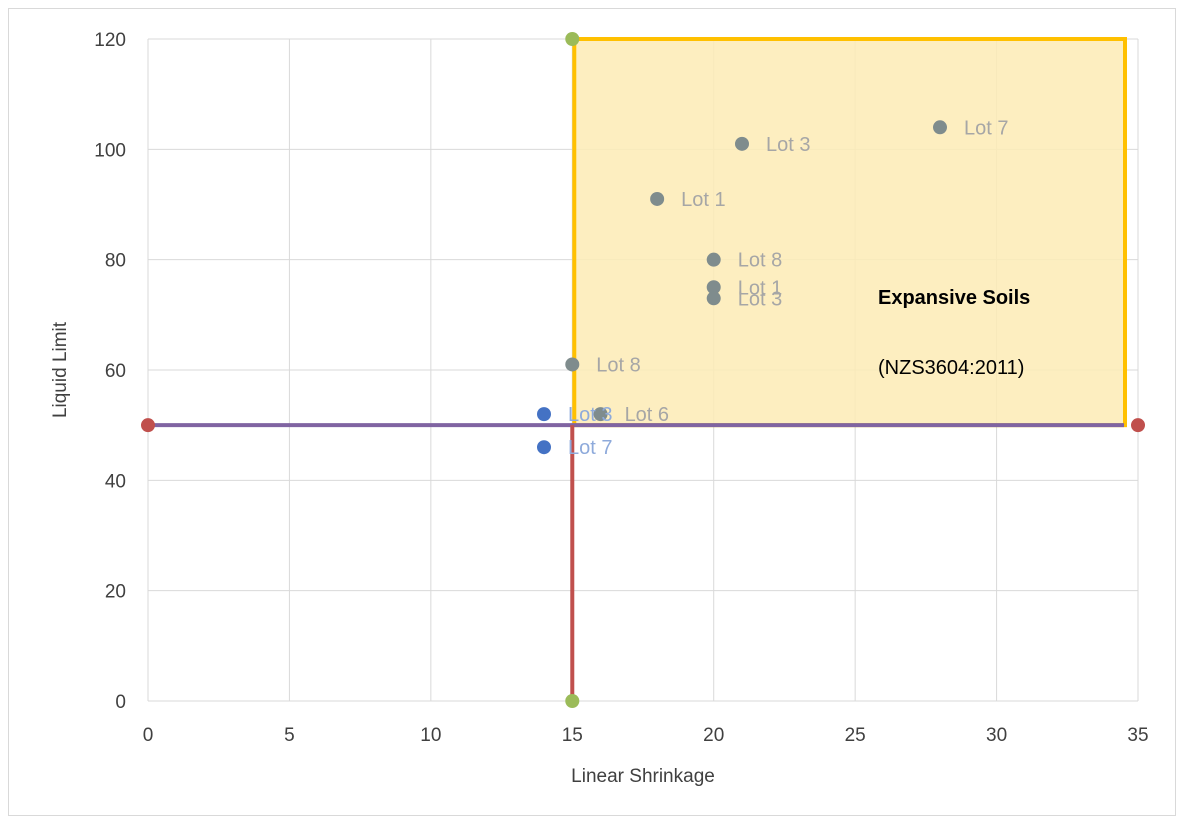 The image size is (1178, 818). I want to click on y-axis-title: Liquid Limit, so click(60, 369).